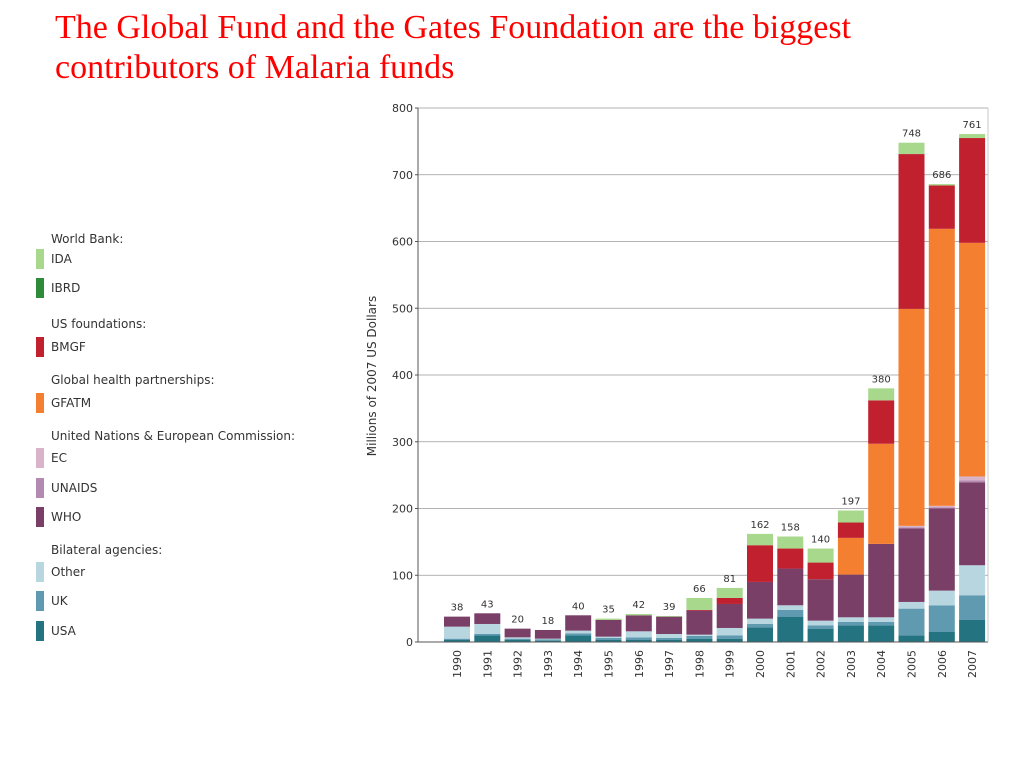 This screenshot has width=1024, height=768. Describe the element at coordinates (548, 664) in the screenshot. I see `x-tick-label: 1993` at that location.